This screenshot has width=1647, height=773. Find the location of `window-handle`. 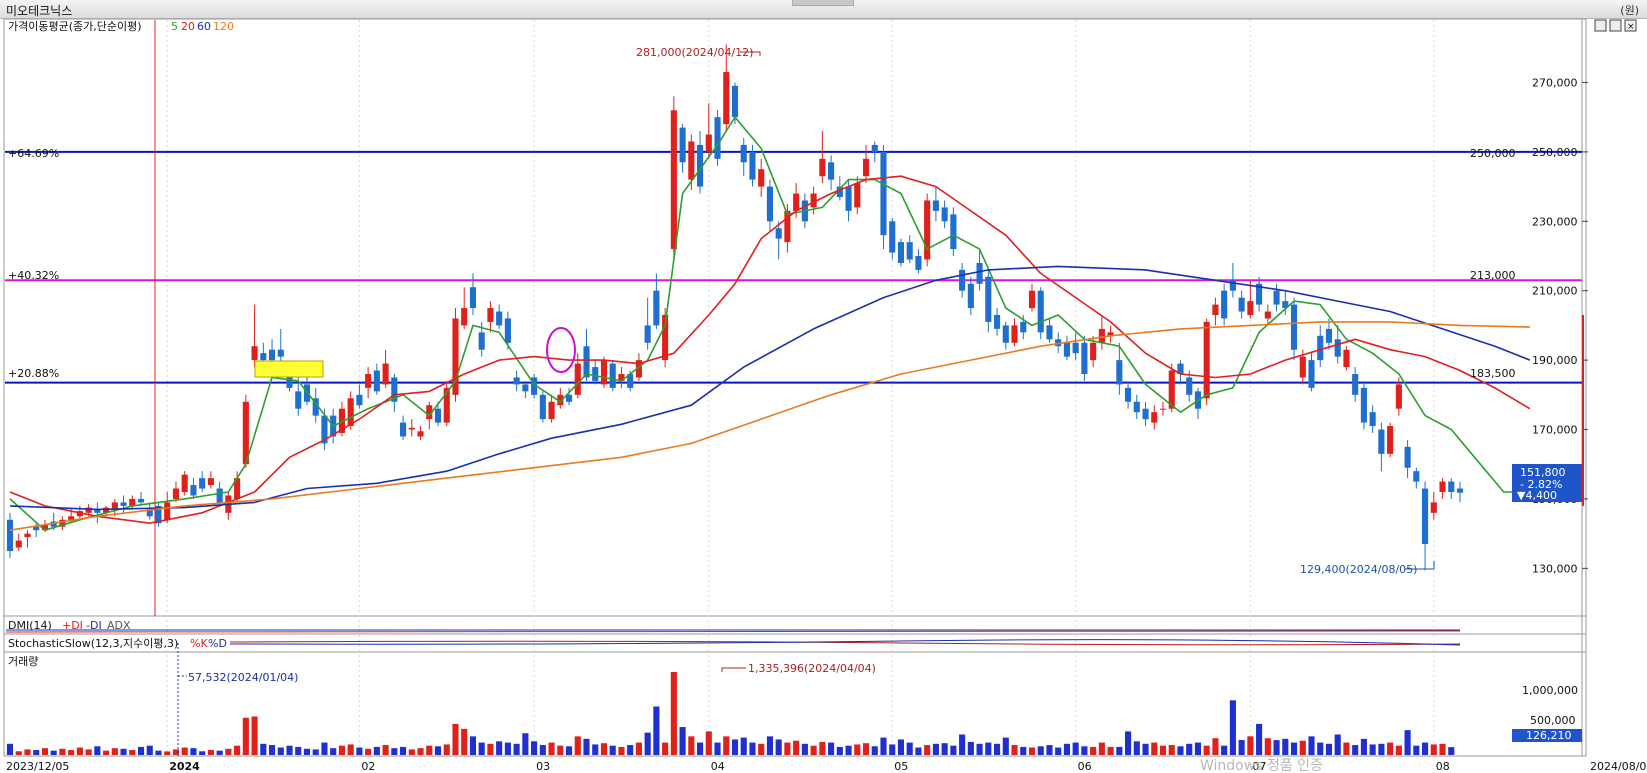

window-handle is located at coordinates (823, 3).